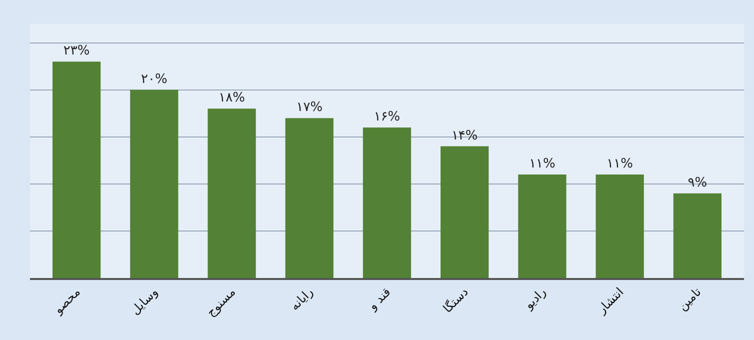  What do you see at coordinates (221, 302) in the screenshot?
I see `x-tick-label: مسنوج` at bounding box center [221, 302].